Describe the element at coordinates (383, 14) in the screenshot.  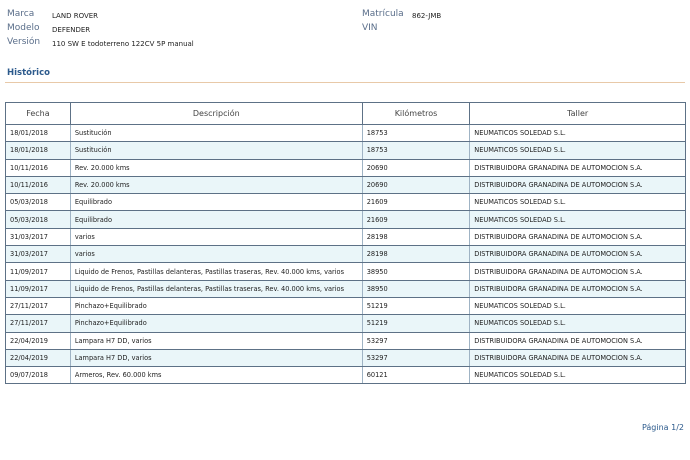
I see `field-label: Matrícula` at that location.